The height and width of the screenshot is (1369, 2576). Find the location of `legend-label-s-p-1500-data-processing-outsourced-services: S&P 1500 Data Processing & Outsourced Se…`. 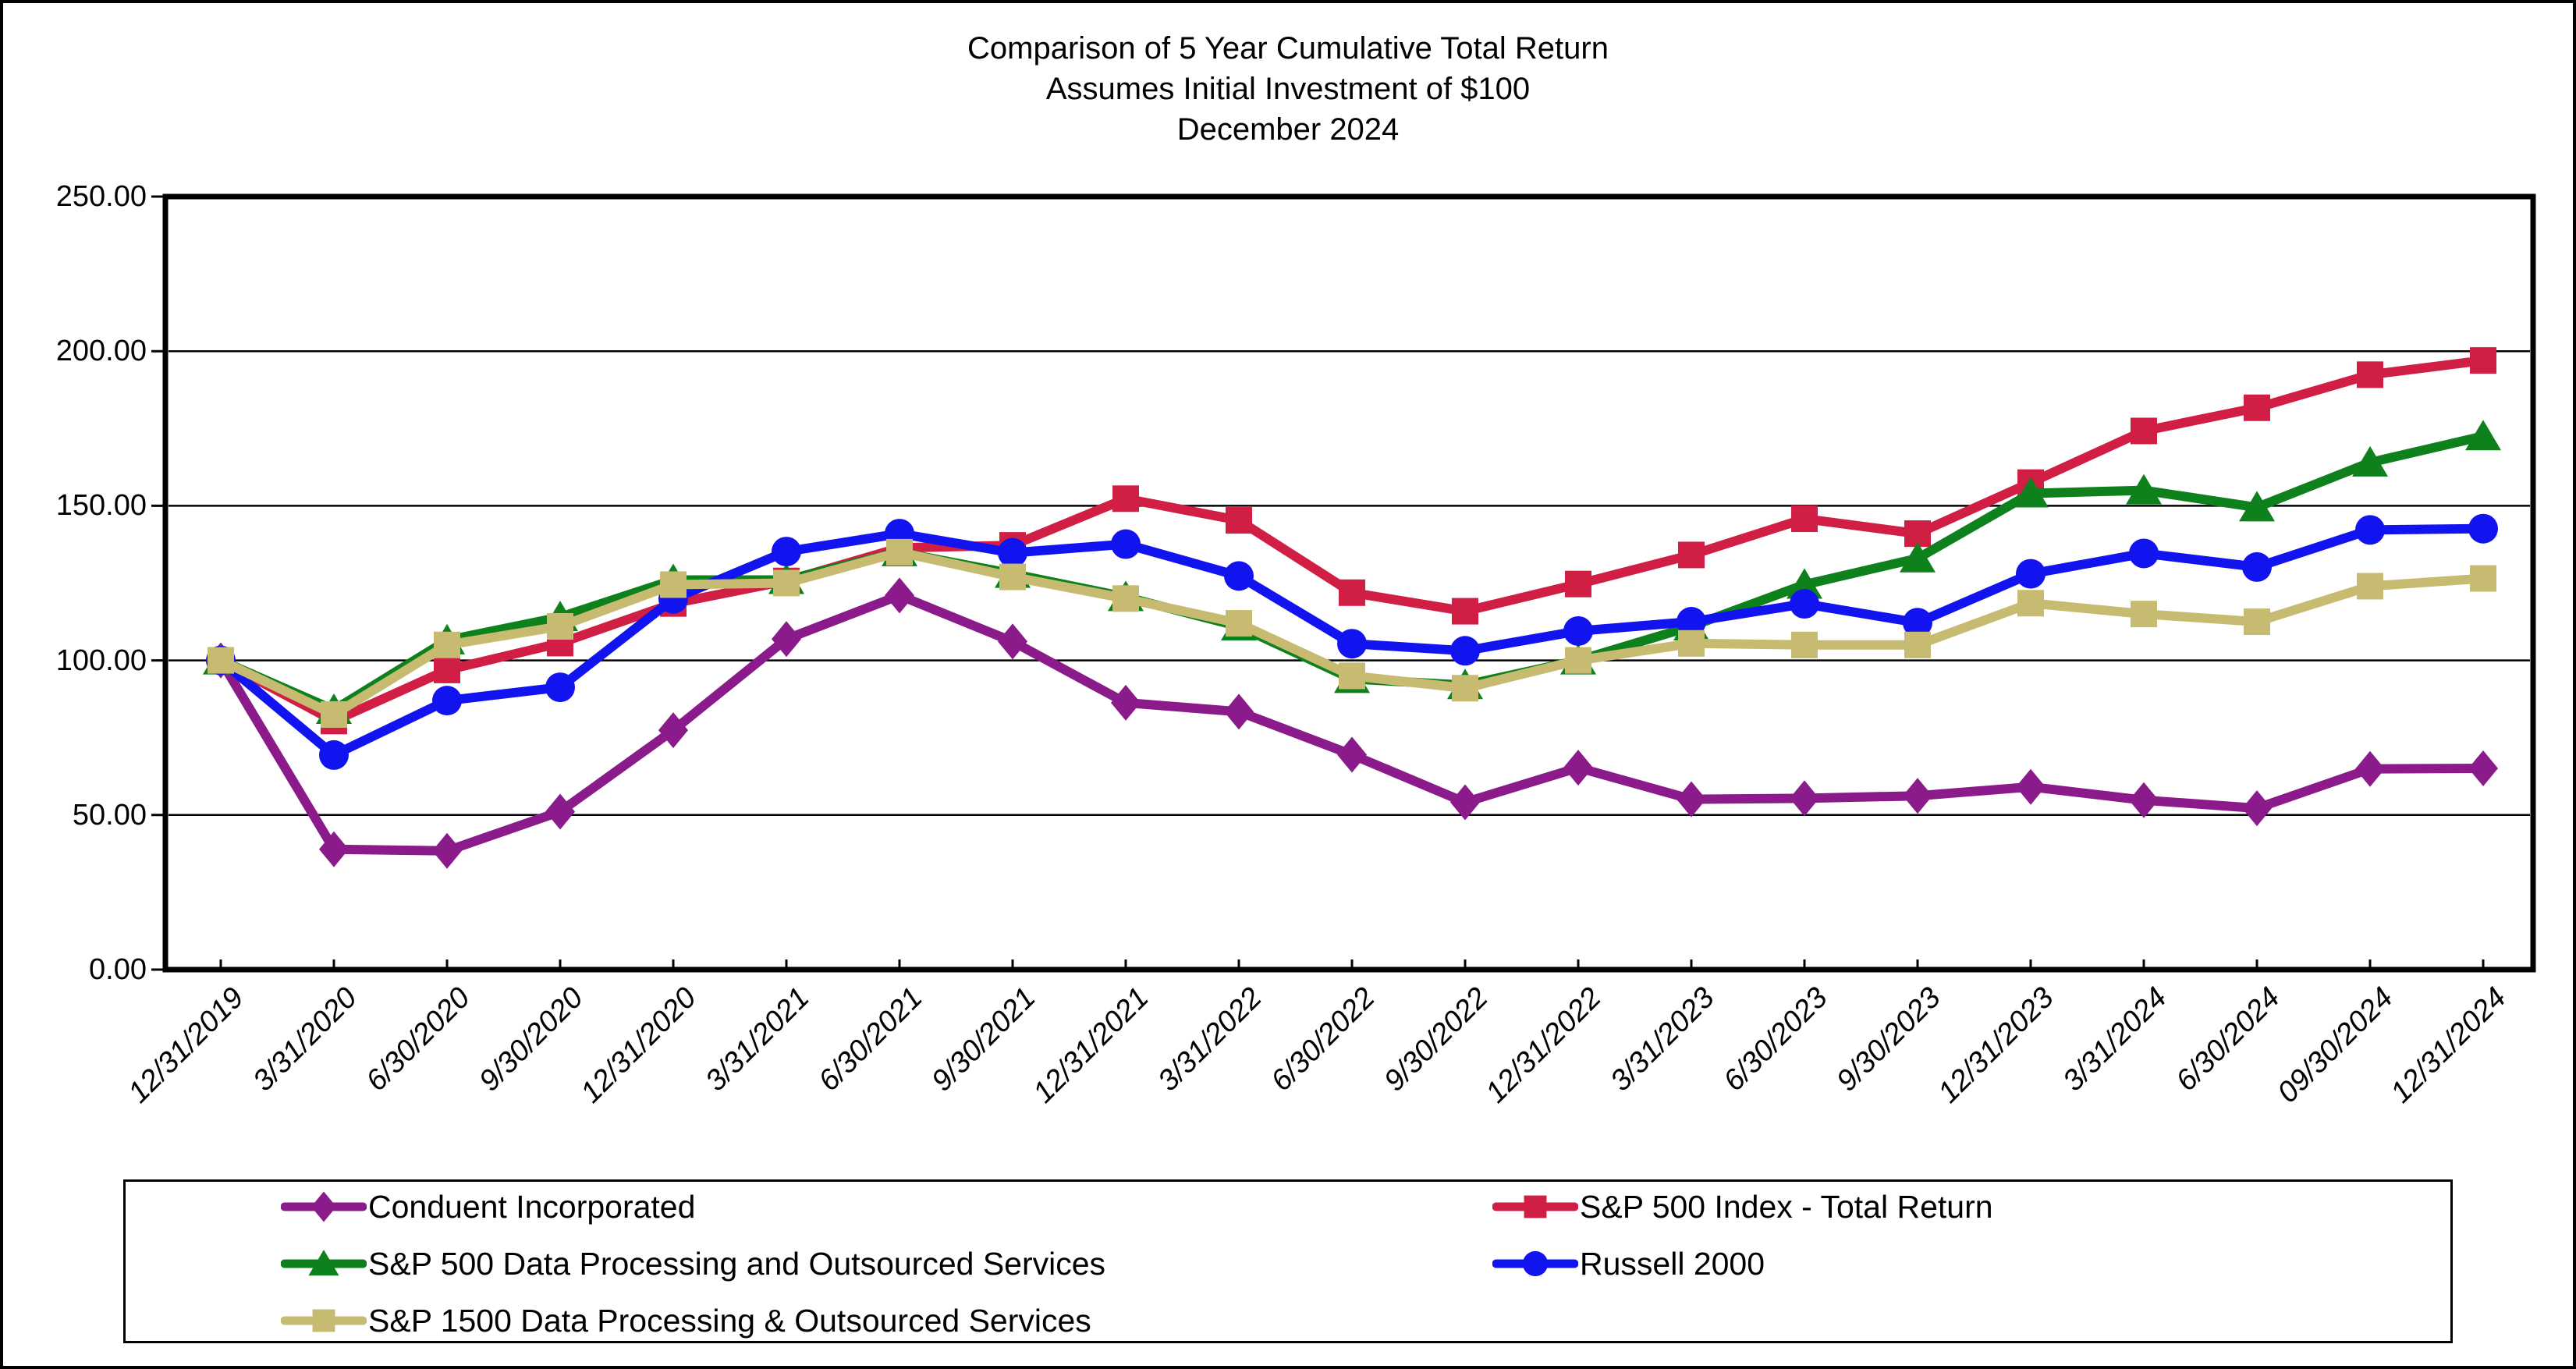

legend-label-s-p-1500-data-processing-outsourced-services: S&P 1500 Data Processing & Outsourced Se… is located at coordinates (729, 1320).